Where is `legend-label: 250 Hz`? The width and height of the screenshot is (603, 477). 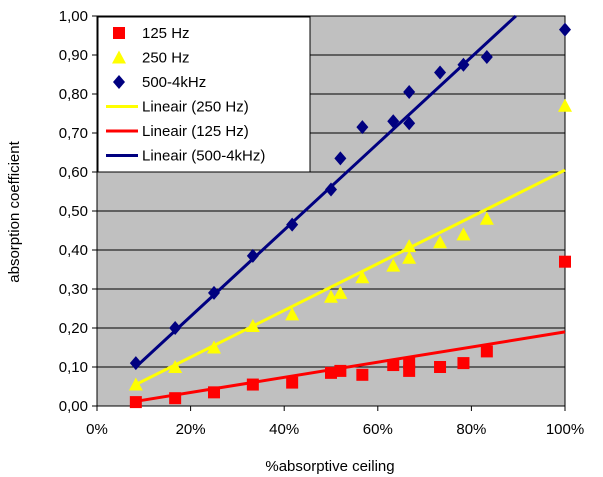
legend-label: 250 Hz is located at coordinates (166, 58).